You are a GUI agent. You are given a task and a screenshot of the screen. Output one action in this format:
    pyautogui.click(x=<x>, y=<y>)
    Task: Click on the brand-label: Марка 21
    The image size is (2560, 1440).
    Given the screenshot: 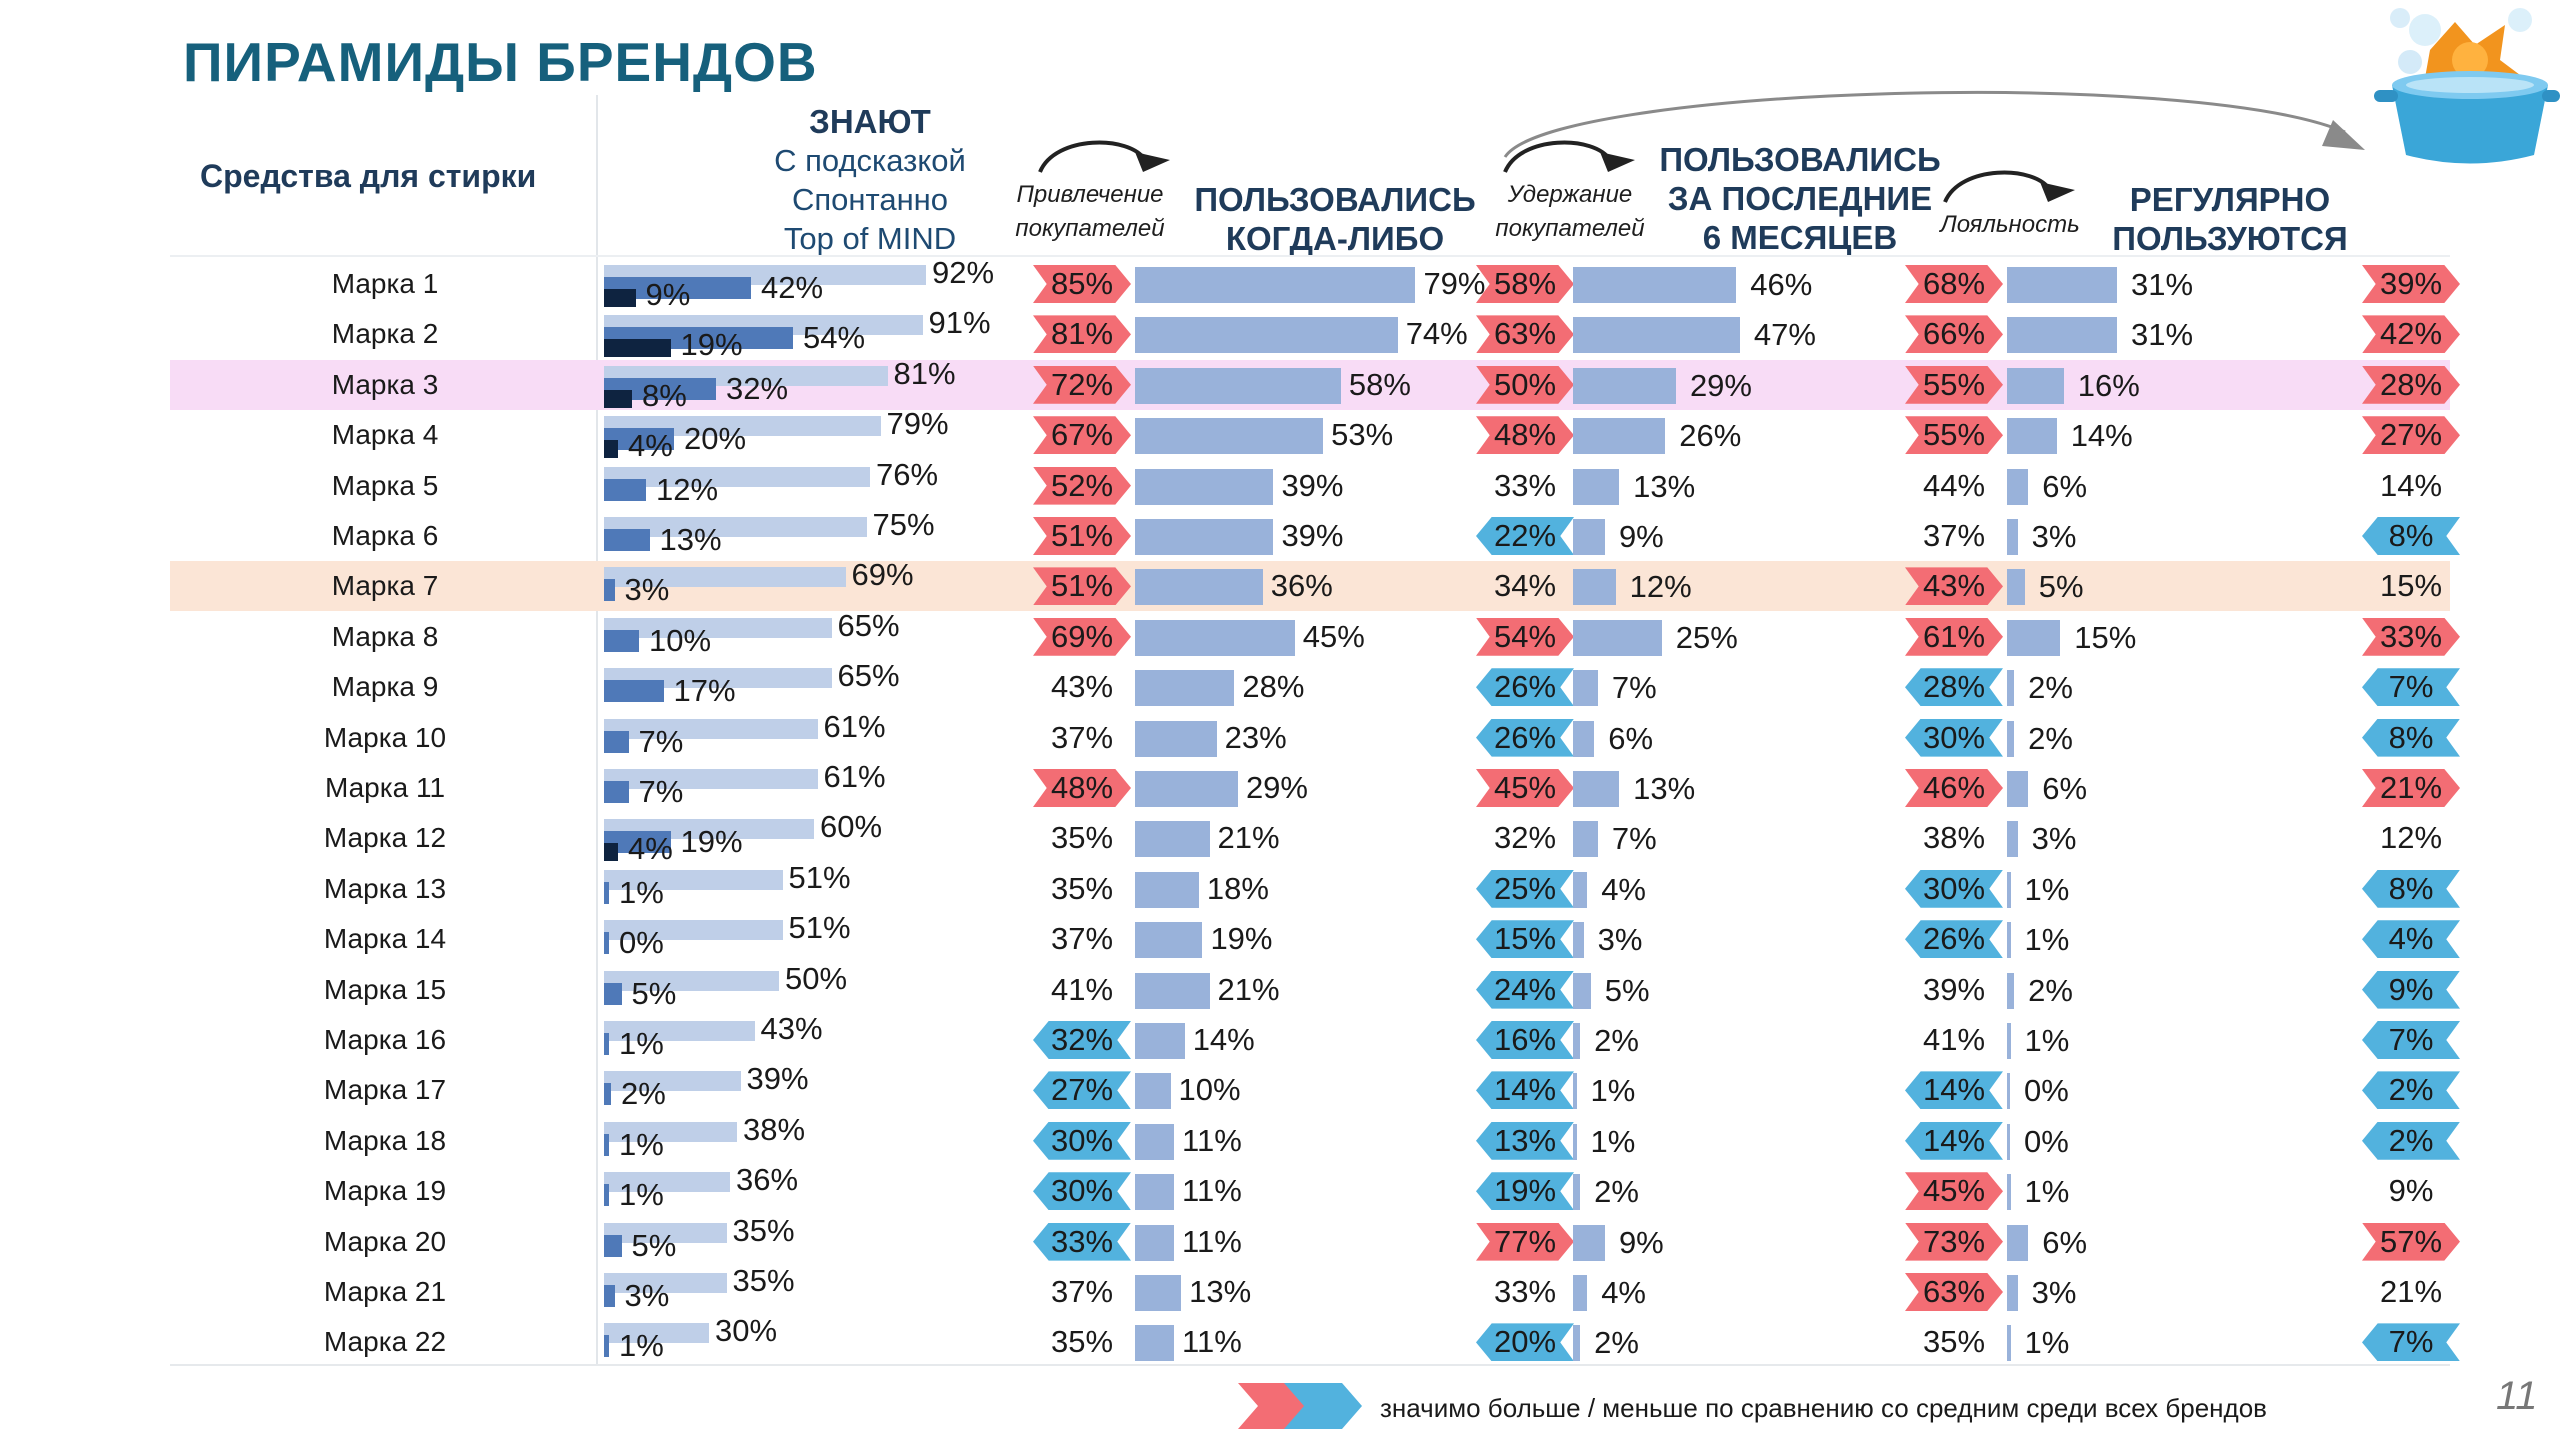 What is the action you would take?
    pyautogui.click(x=385, y=1291)
    